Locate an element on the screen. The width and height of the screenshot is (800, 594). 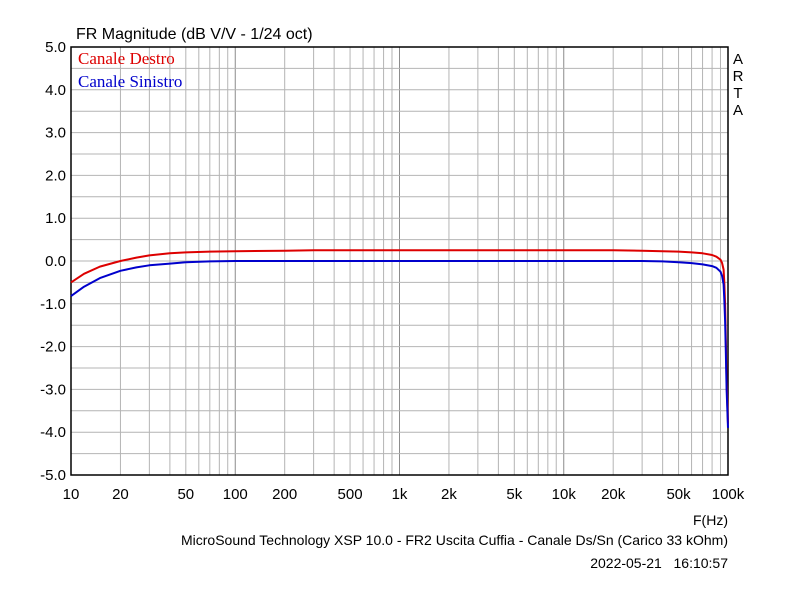
y-tick-labels: 5.0 4.0 3.0 2.0 1.0 0.0 -1.0 -2.0 -3.0 -4.0 -5.0 is located at coordinates (53, 261).